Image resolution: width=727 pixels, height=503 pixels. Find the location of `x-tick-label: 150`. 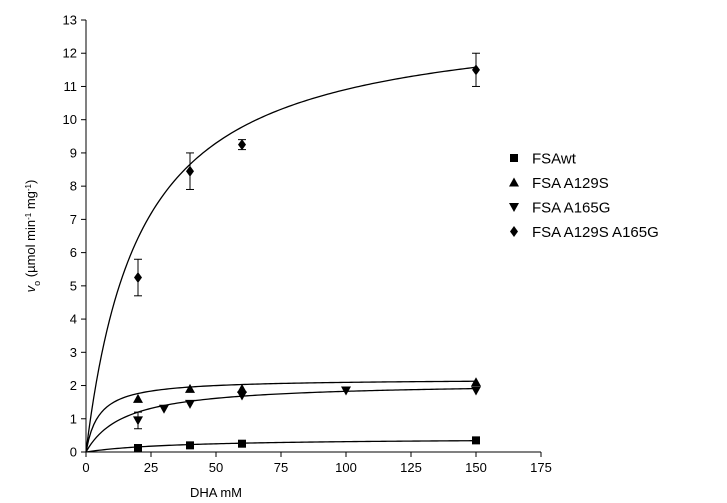

x-tick-label: 150 is located at coordinates (476, 467).